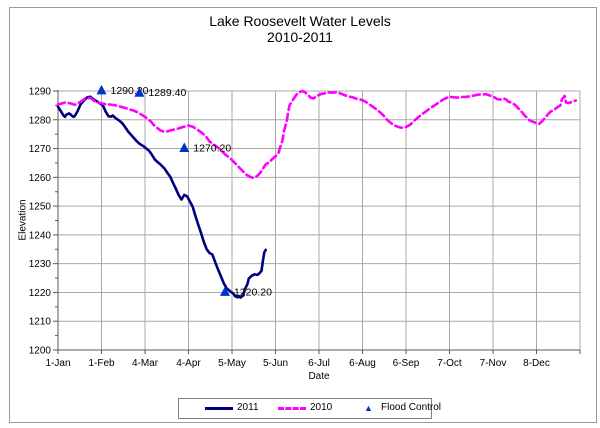 The width and height of the screenshot is (600, 428). I want to click on chart-title: Lake Roosevelt Water Levels 2010-2011, so click(300, 29).